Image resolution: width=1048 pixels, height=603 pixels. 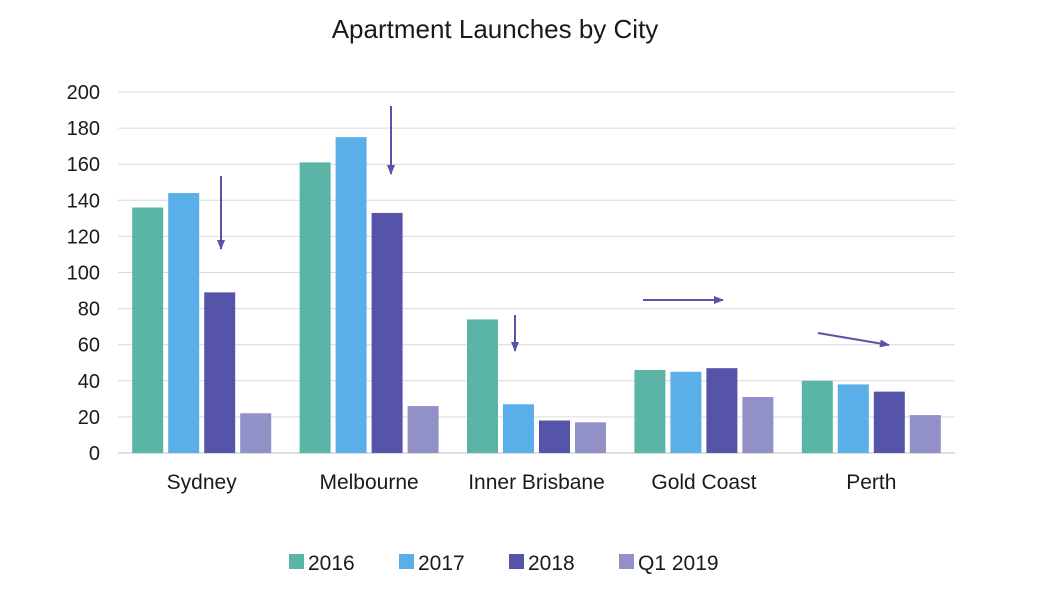 I want to click on y-axis-ticks: 0 20 40 60 80 100 120 140 160 180 200, so click(x=83, y=273).